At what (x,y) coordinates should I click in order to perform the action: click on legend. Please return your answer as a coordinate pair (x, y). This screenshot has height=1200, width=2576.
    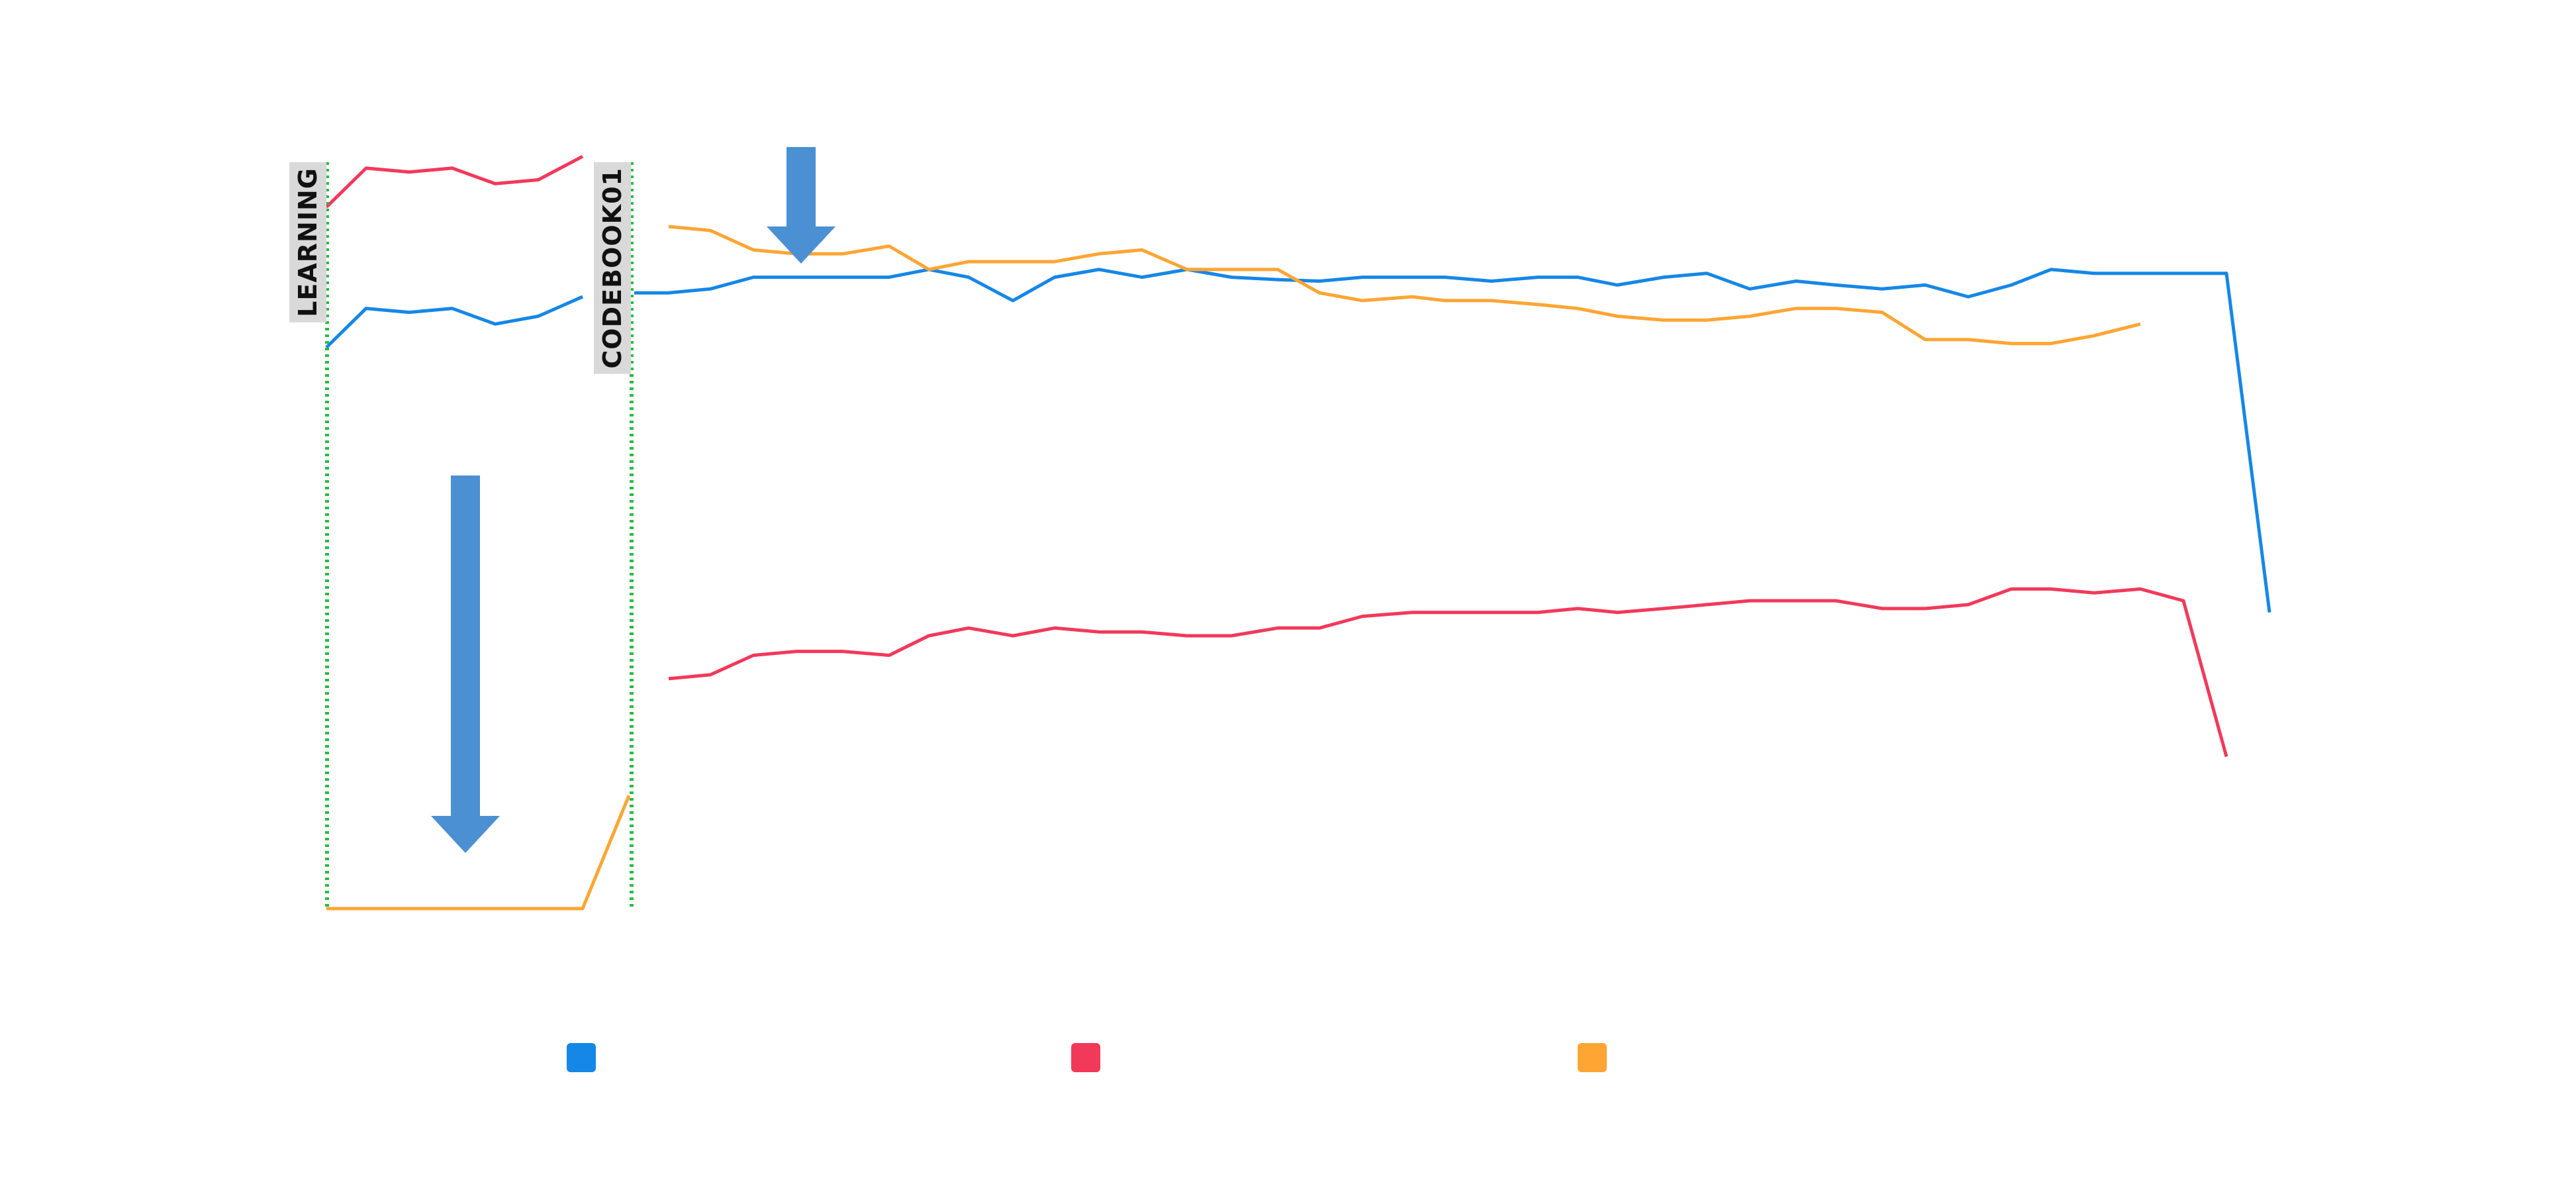
    Looking at the image, I should click on (1087, 1057).